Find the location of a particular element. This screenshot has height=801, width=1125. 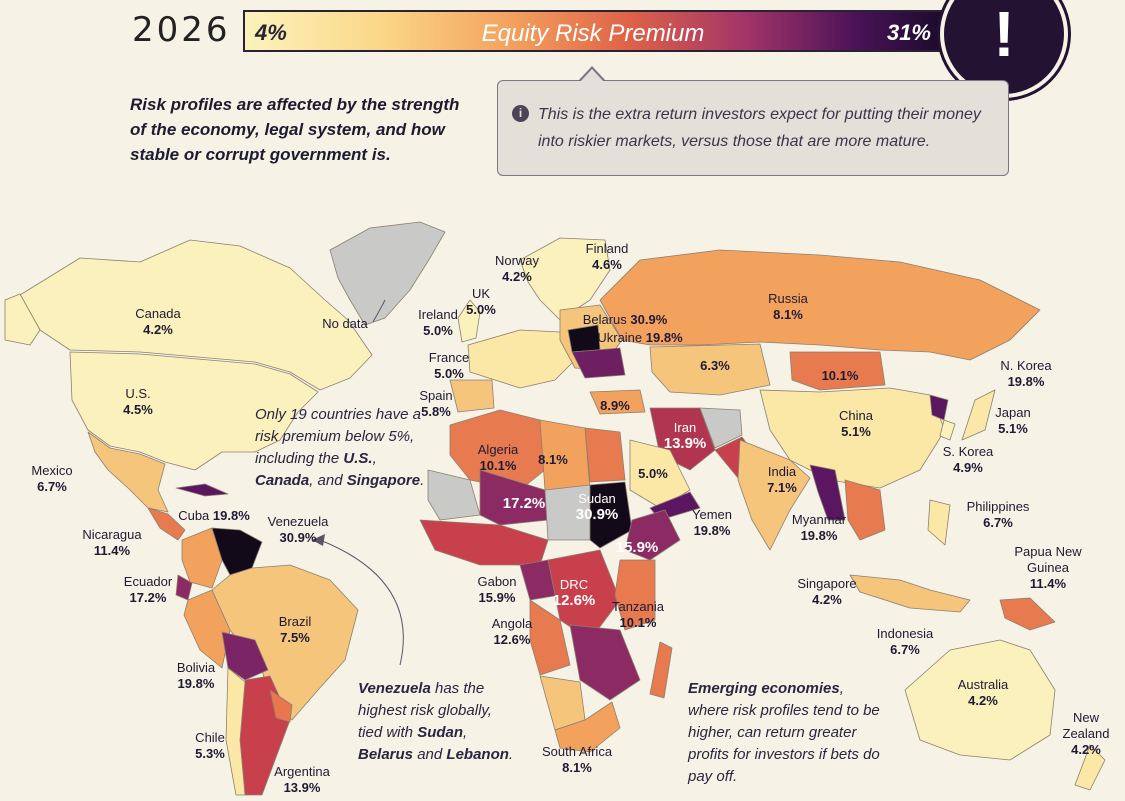

label-niger: 17.2% is located at coordinates (524, 503).